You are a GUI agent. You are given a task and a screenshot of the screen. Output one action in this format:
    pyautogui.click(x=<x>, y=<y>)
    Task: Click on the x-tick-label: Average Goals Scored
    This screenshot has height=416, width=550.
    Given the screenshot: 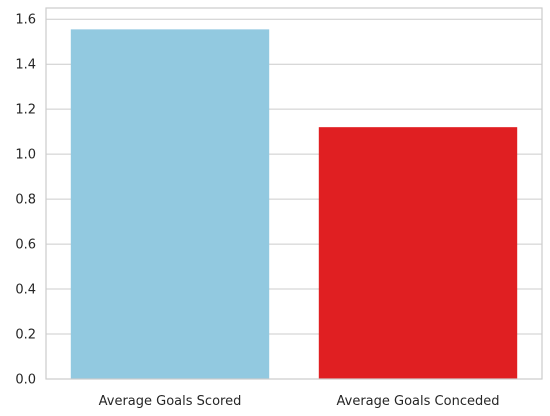 What is the action you would take?
    pyautogui.click(x=170, y=401)
    